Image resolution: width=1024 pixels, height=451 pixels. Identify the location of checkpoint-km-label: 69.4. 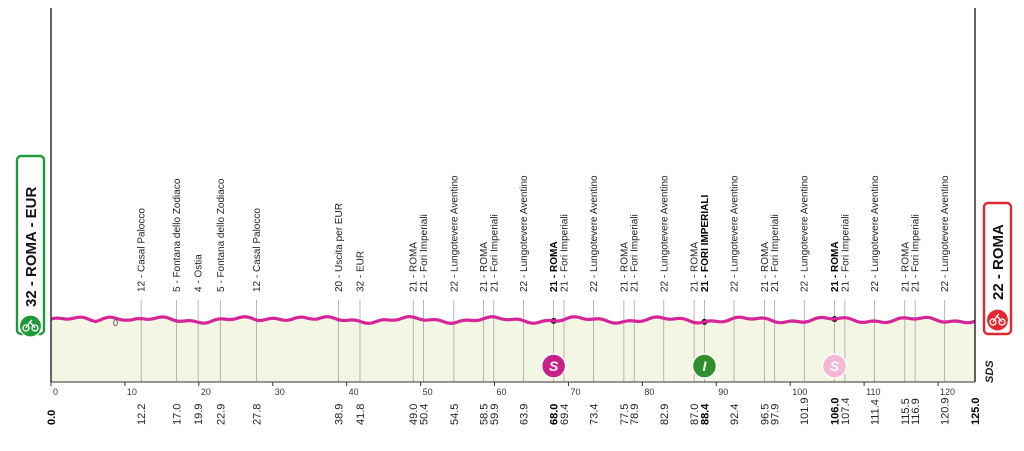
(565, 414).